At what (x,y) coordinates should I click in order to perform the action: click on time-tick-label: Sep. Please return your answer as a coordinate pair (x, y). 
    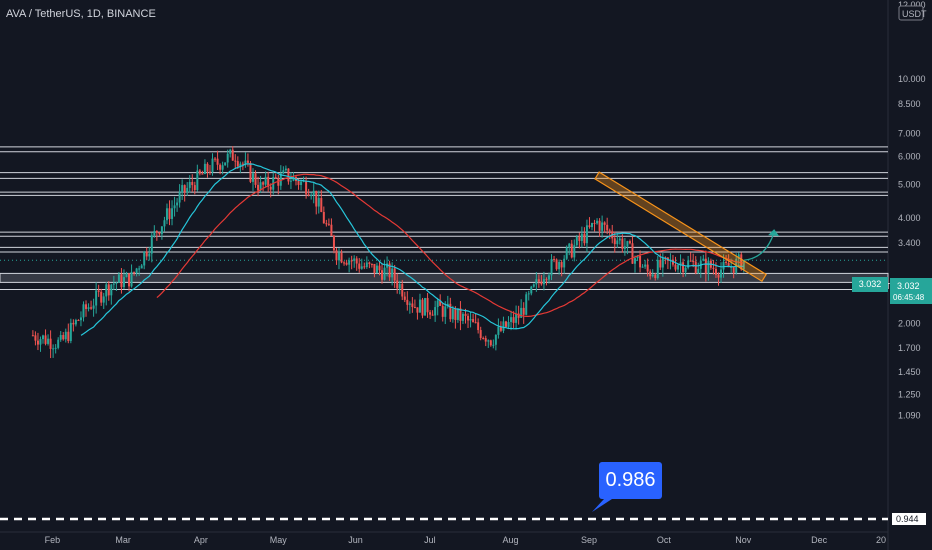
    Looking at the image, I should click on (589, 540).